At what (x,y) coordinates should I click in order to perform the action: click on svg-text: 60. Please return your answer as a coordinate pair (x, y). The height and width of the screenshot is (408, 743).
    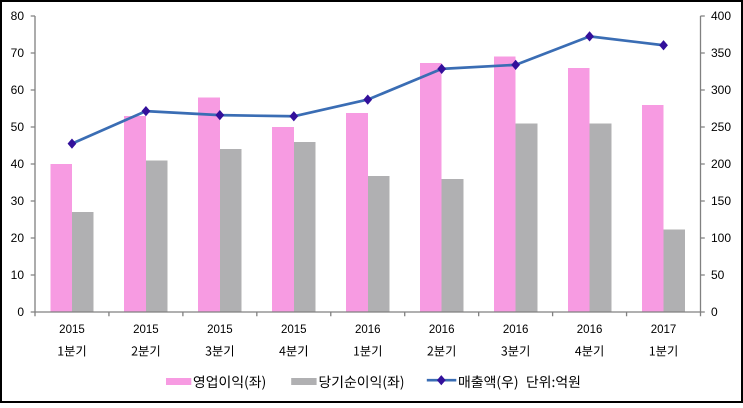
    Looking at the image, I should click on (18, 90).